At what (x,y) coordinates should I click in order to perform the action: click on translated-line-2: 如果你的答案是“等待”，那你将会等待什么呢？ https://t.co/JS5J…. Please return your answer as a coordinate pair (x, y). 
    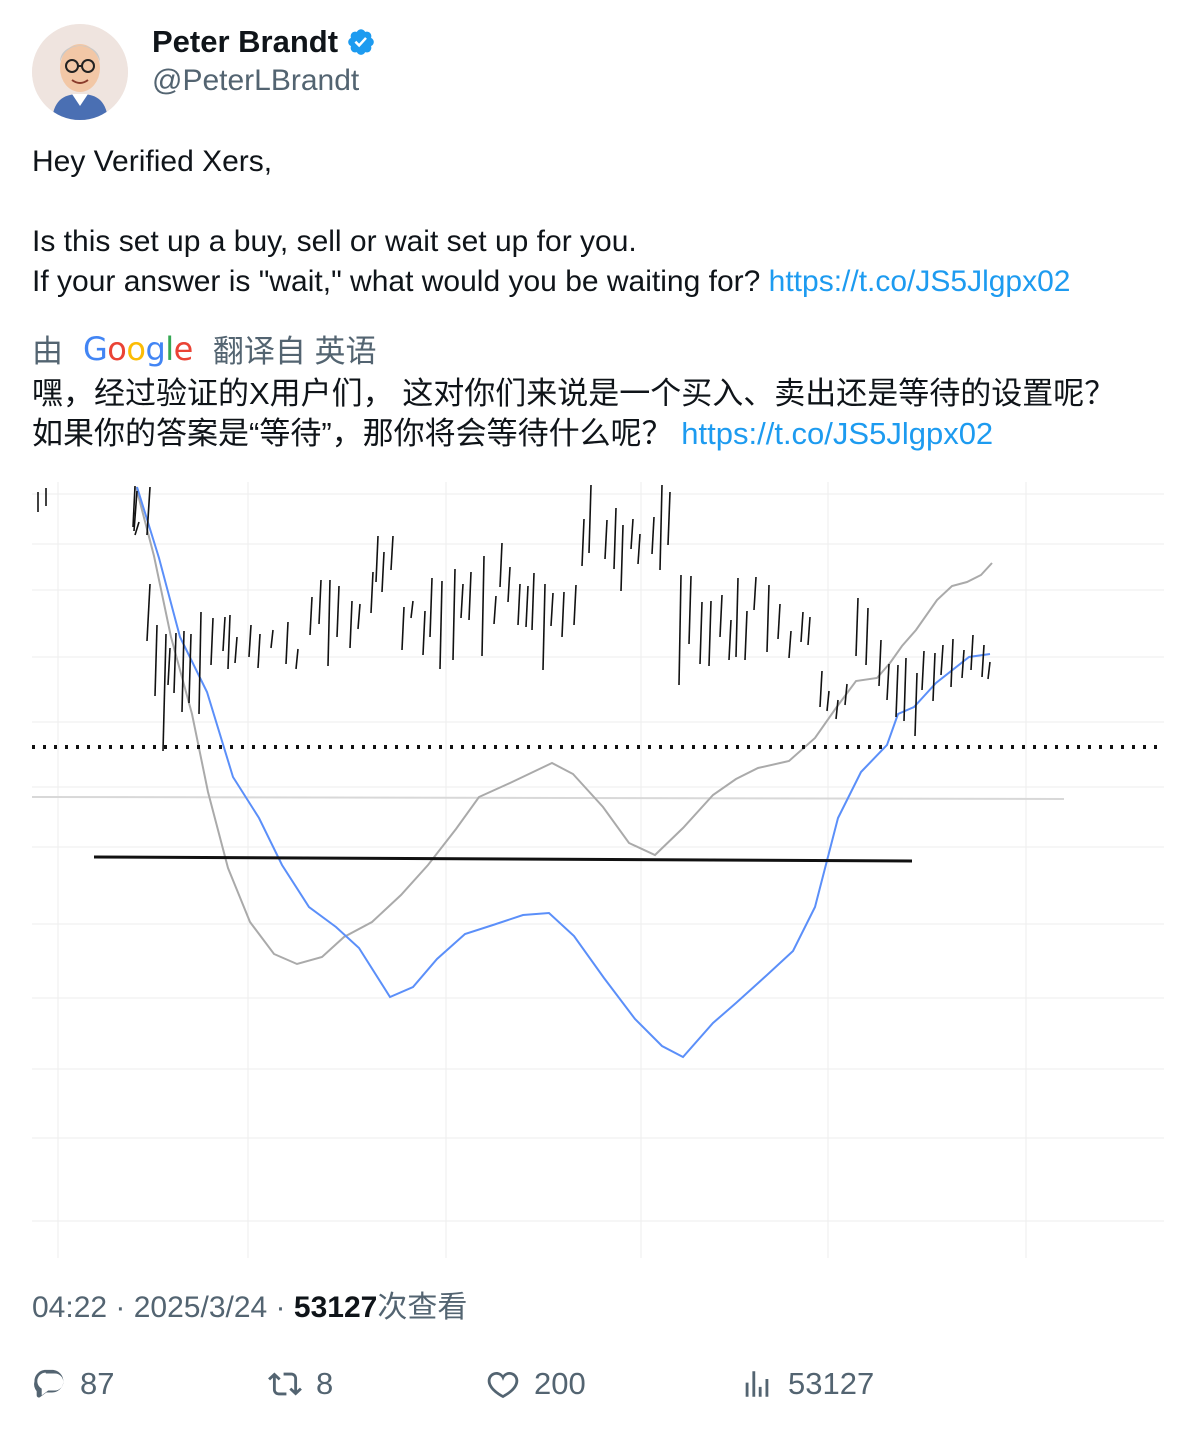
    Looking at the image, I should click on (607, 434).